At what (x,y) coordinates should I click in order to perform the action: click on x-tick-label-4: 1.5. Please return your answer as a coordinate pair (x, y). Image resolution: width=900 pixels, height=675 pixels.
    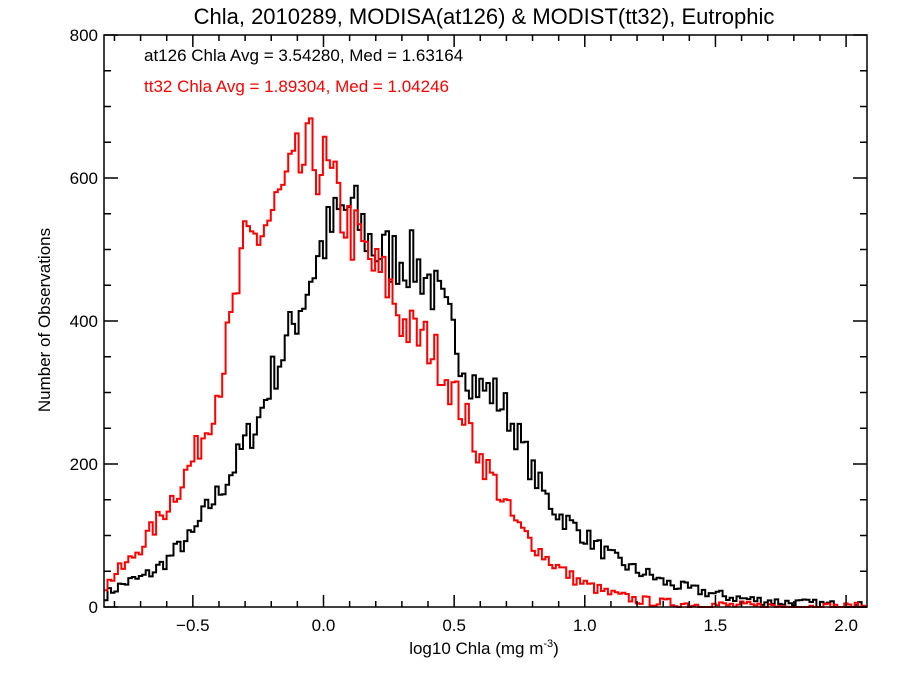
    Looking at the image, I should click on (716, 625).